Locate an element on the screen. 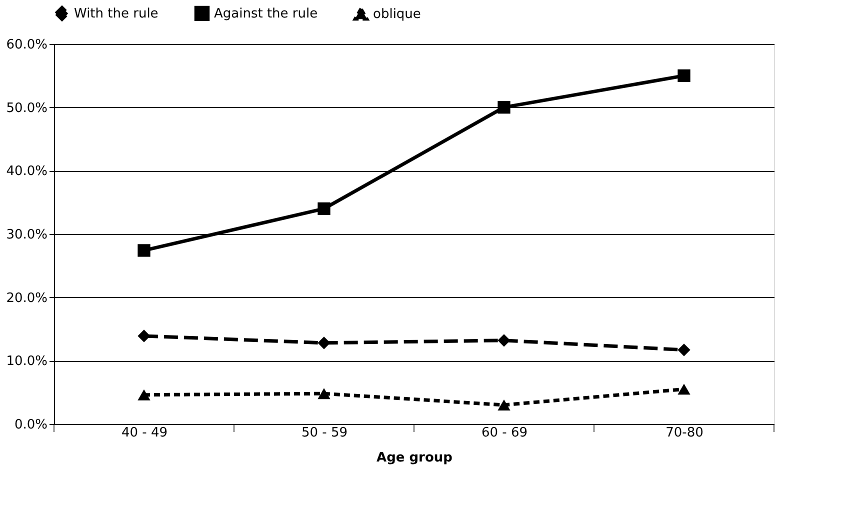 This screenshot has width=868, height=528. y-tick-label: 40.0% is located at coordinates (27, 172).